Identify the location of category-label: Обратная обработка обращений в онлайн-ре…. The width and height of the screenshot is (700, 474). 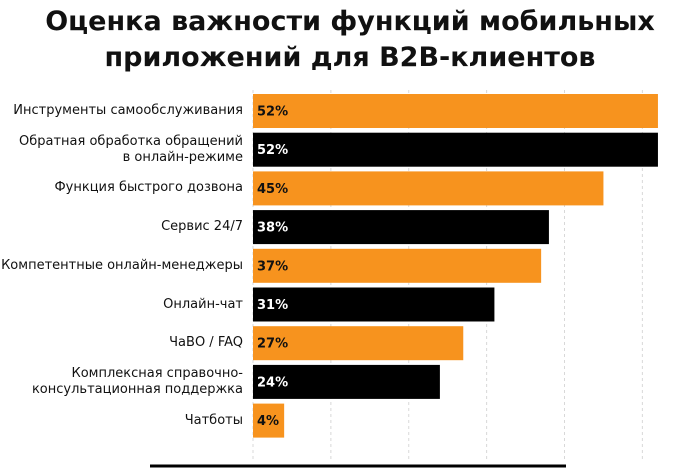
(131, 149).